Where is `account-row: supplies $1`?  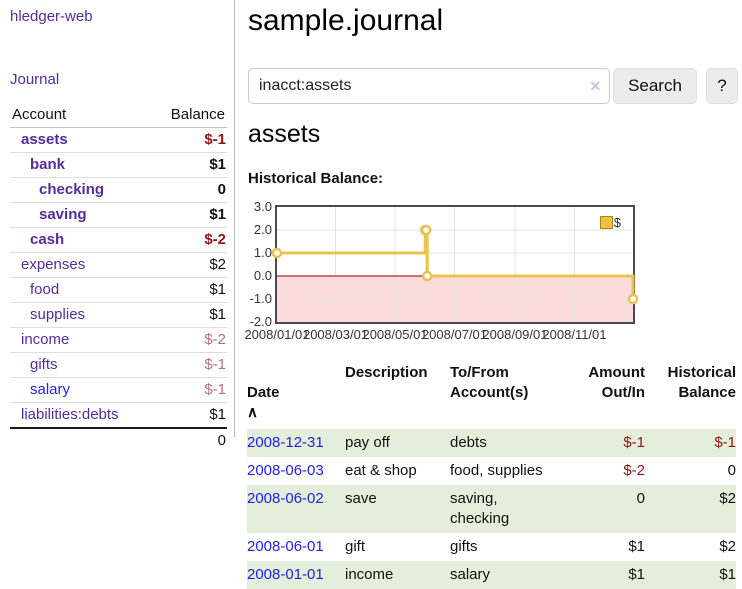
account-row: supplies $1 is located at coordinates (118, 315).